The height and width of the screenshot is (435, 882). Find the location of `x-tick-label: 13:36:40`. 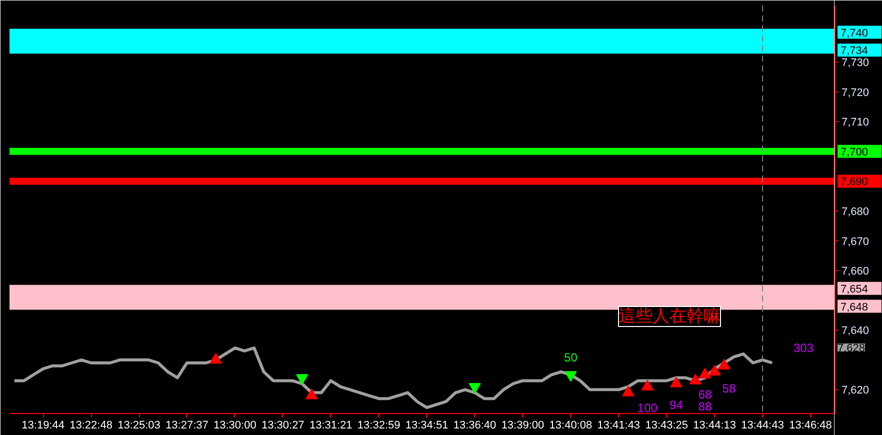

x-tick-label: 13:36:40 is located at coordinates (474, 426).